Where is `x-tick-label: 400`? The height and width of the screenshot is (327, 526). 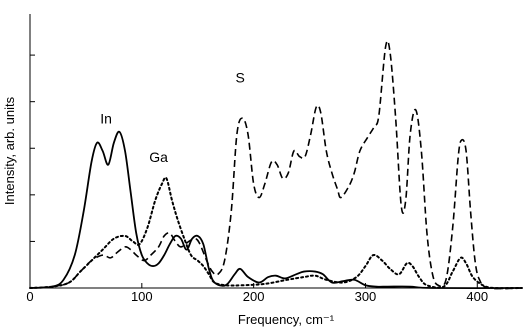 x-tick-label: 400 is located at coordinates (477, 296).